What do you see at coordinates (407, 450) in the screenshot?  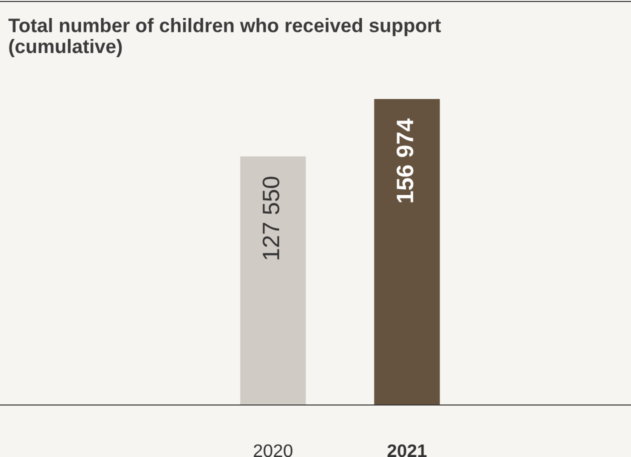 I see `x-tick-label: 2021` at bounding box center [407, 450].